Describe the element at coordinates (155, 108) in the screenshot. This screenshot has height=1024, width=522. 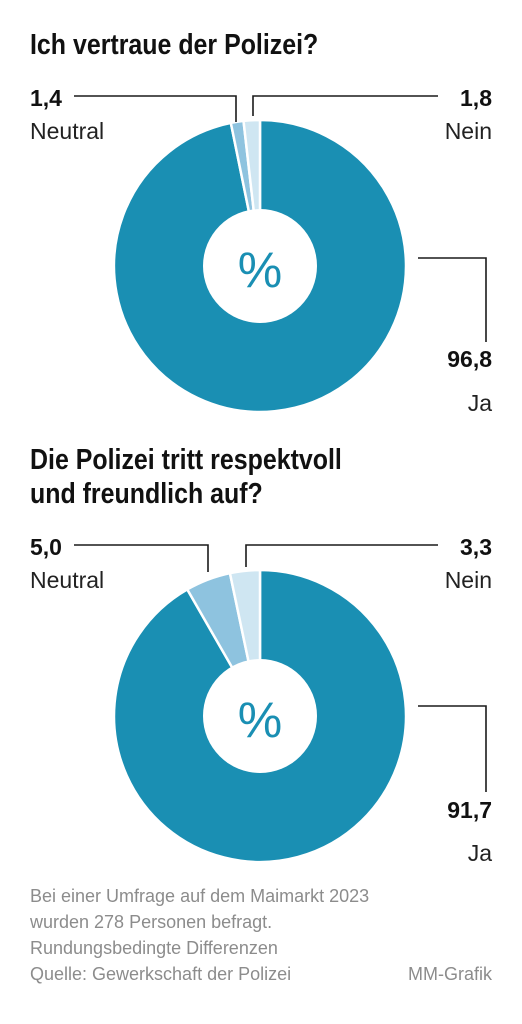
I see `chart1-neutral-leader` at that location.